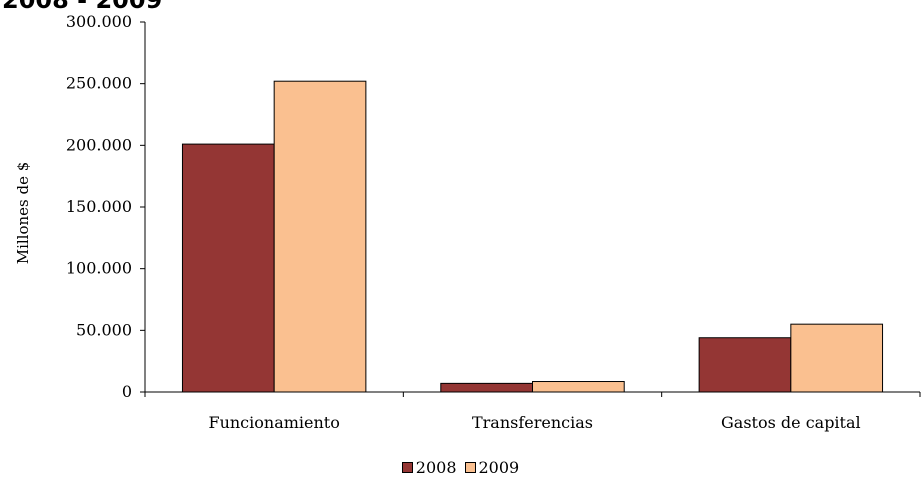 The width and height of the screenshot is (921, 478). Describe the element at coordinates (407, 467) in the screenshot. I see `legend-swatch-2008` at that location.